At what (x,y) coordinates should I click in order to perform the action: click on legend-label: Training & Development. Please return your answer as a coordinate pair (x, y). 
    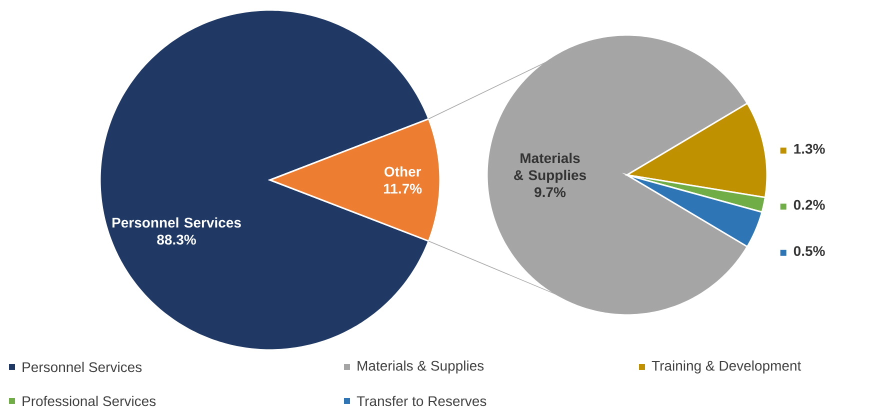
    Looking at the image, I should click on (727, 367).